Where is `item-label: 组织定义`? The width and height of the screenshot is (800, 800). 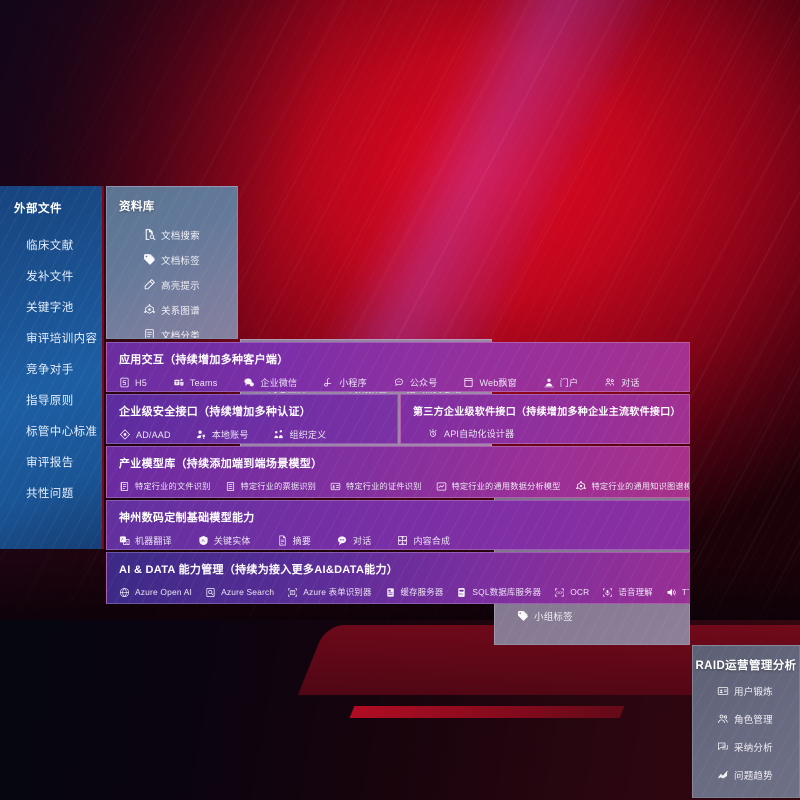
item-label: 组织定义 is located at coordinates (308, 435).